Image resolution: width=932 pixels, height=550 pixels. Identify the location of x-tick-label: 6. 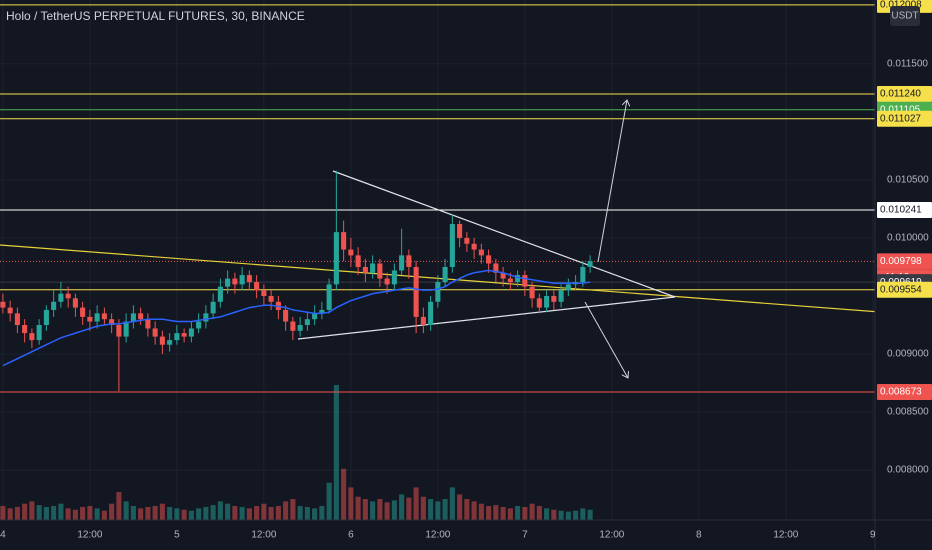
(351, 535).